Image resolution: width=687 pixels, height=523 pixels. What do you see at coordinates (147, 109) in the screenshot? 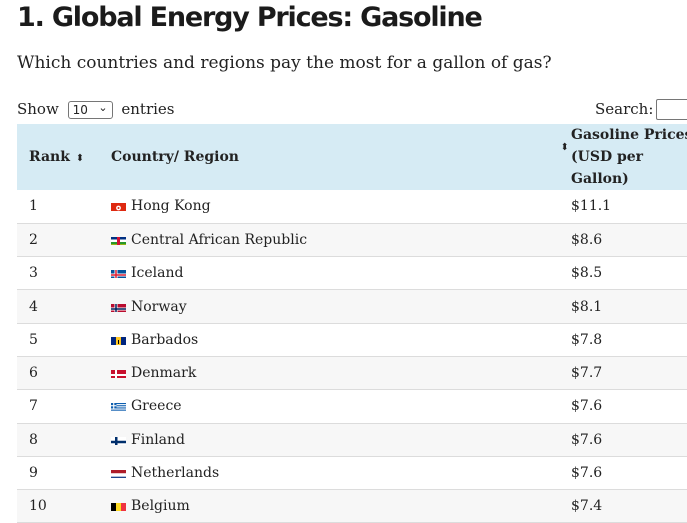
I see `entries-label: entries` at bounding box center [147, 109].